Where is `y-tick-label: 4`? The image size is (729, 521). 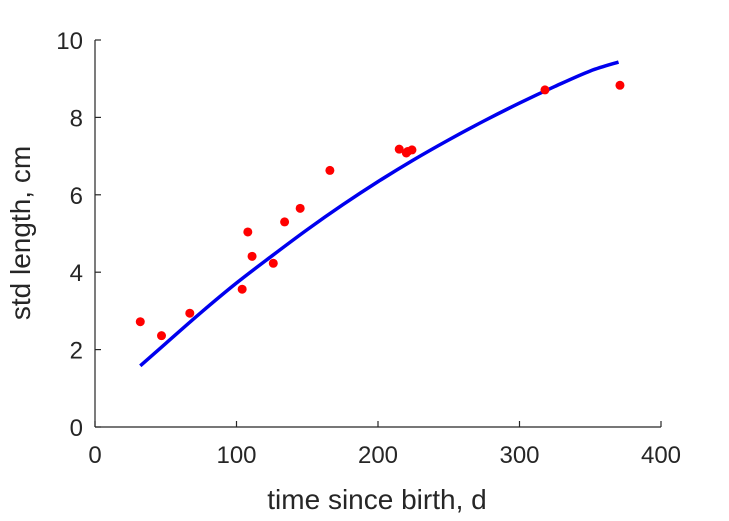 y-tick-label: 4 is located at coordinates (76, 273).